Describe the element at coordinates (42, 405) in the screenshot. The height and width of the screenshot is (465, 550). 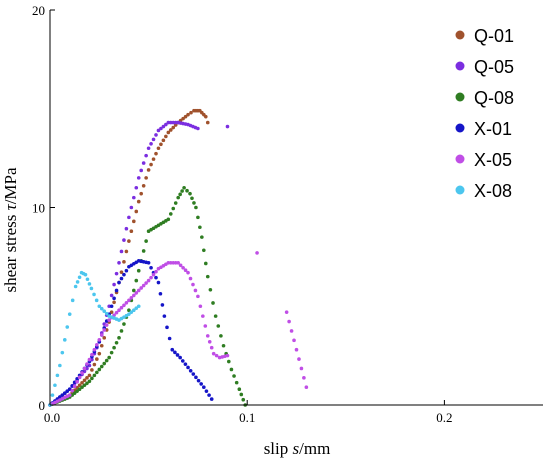
I see `y-tick-label: 0` at that location.